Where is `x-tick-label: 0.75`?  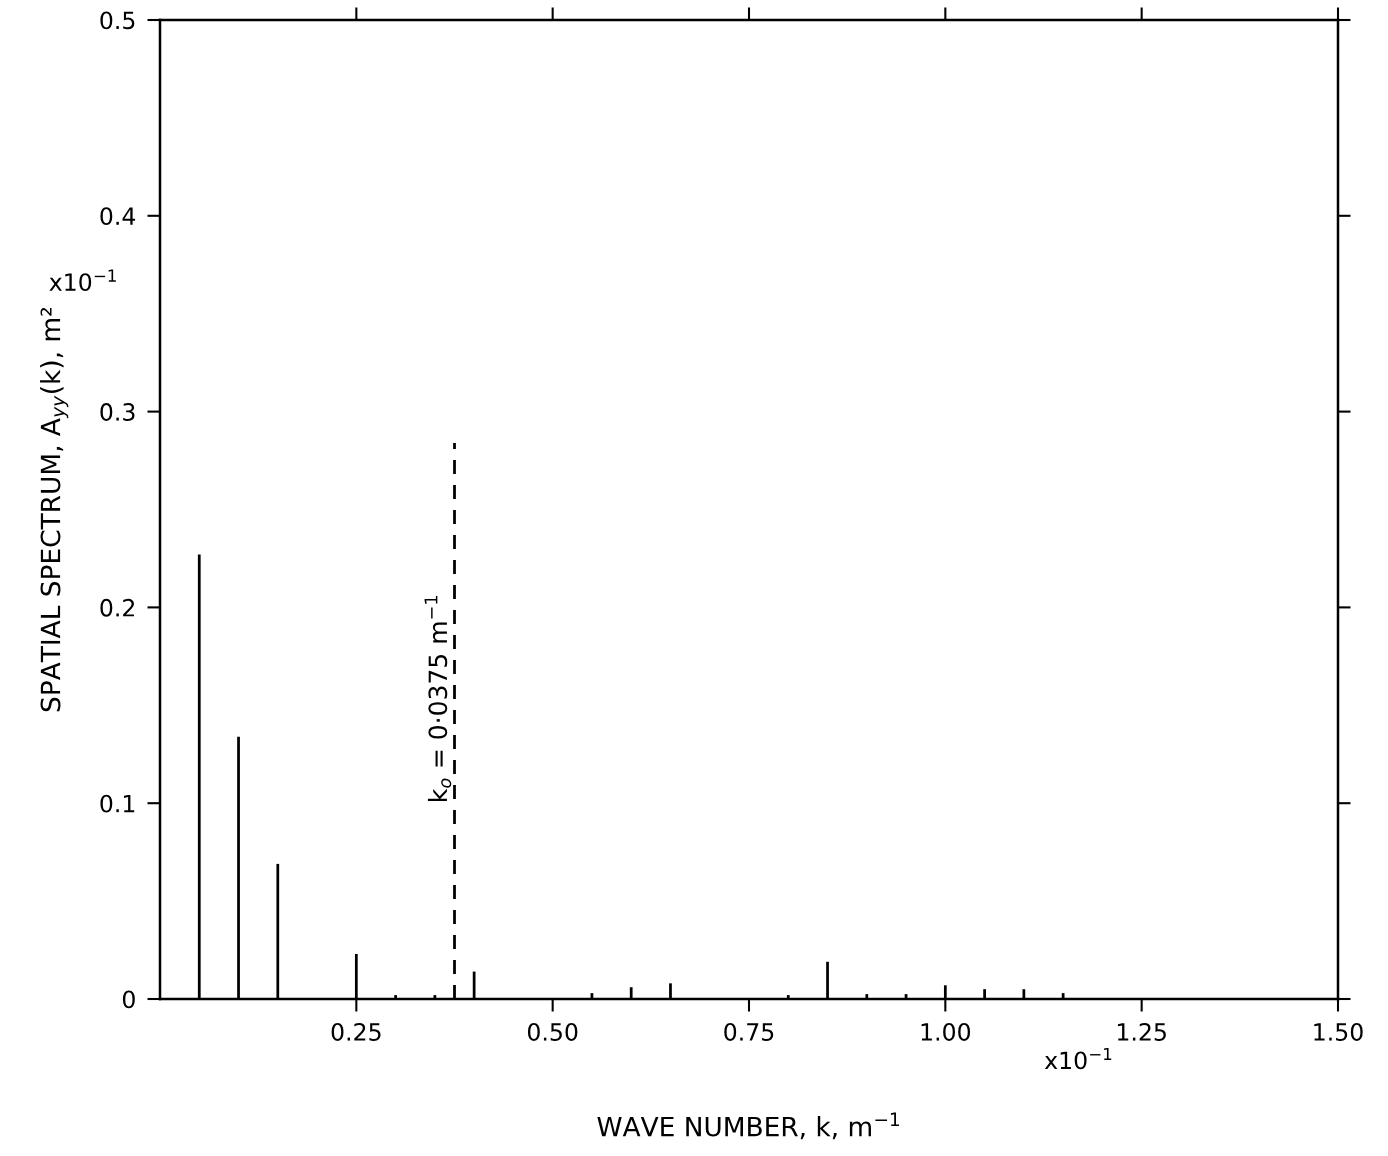 x-tick-label: 0.75 is located at coordinates (749, 1032).